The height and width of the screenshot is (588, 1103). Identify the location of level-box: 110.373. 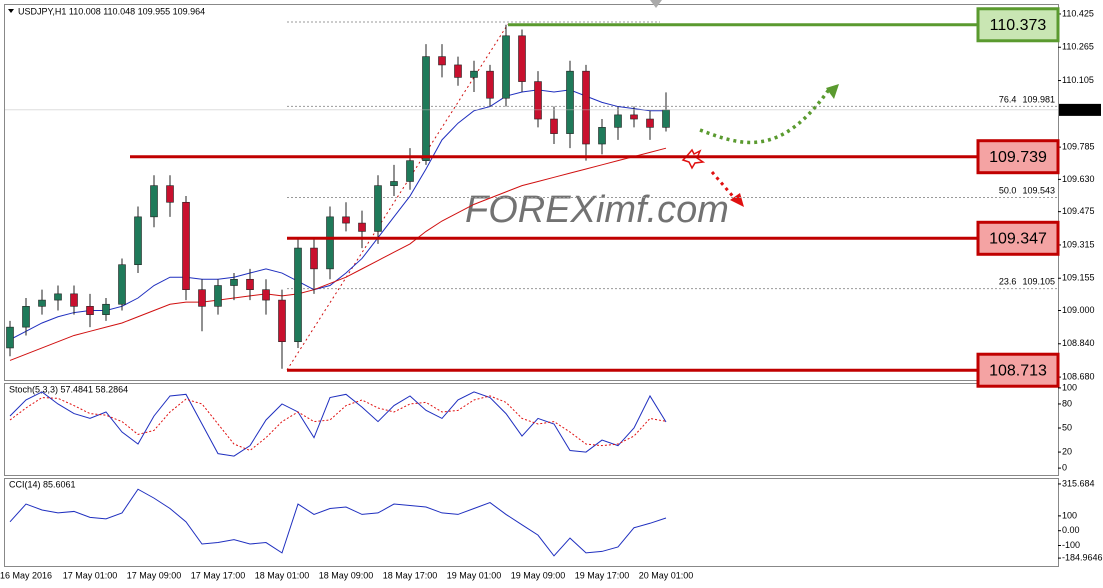
(1018, 25).